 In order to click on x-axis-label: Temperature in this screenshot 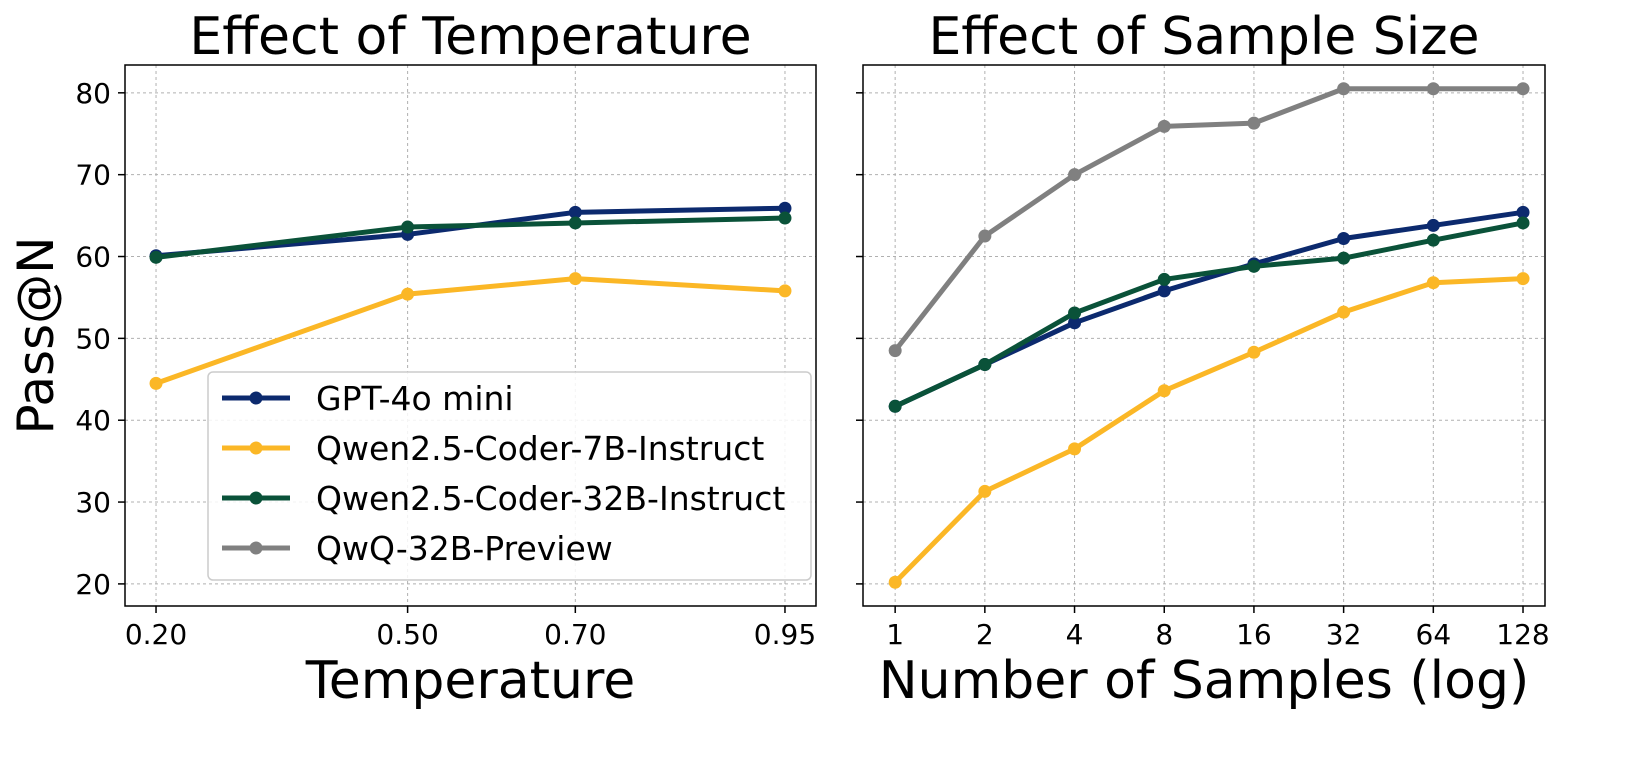, I will do `click(470, 681)`.